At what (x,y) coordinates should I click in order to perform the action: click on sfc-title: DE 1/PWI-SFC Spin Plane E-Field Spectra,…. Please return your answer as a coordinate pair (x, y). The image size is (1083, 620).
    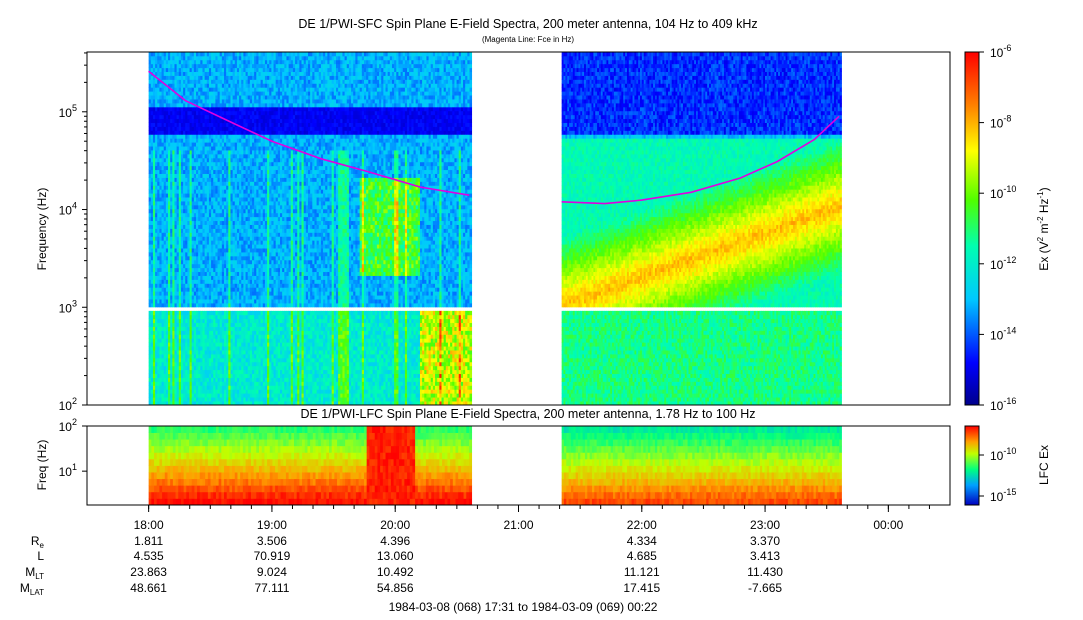
    Looking at the image, I should click on (527, 24).